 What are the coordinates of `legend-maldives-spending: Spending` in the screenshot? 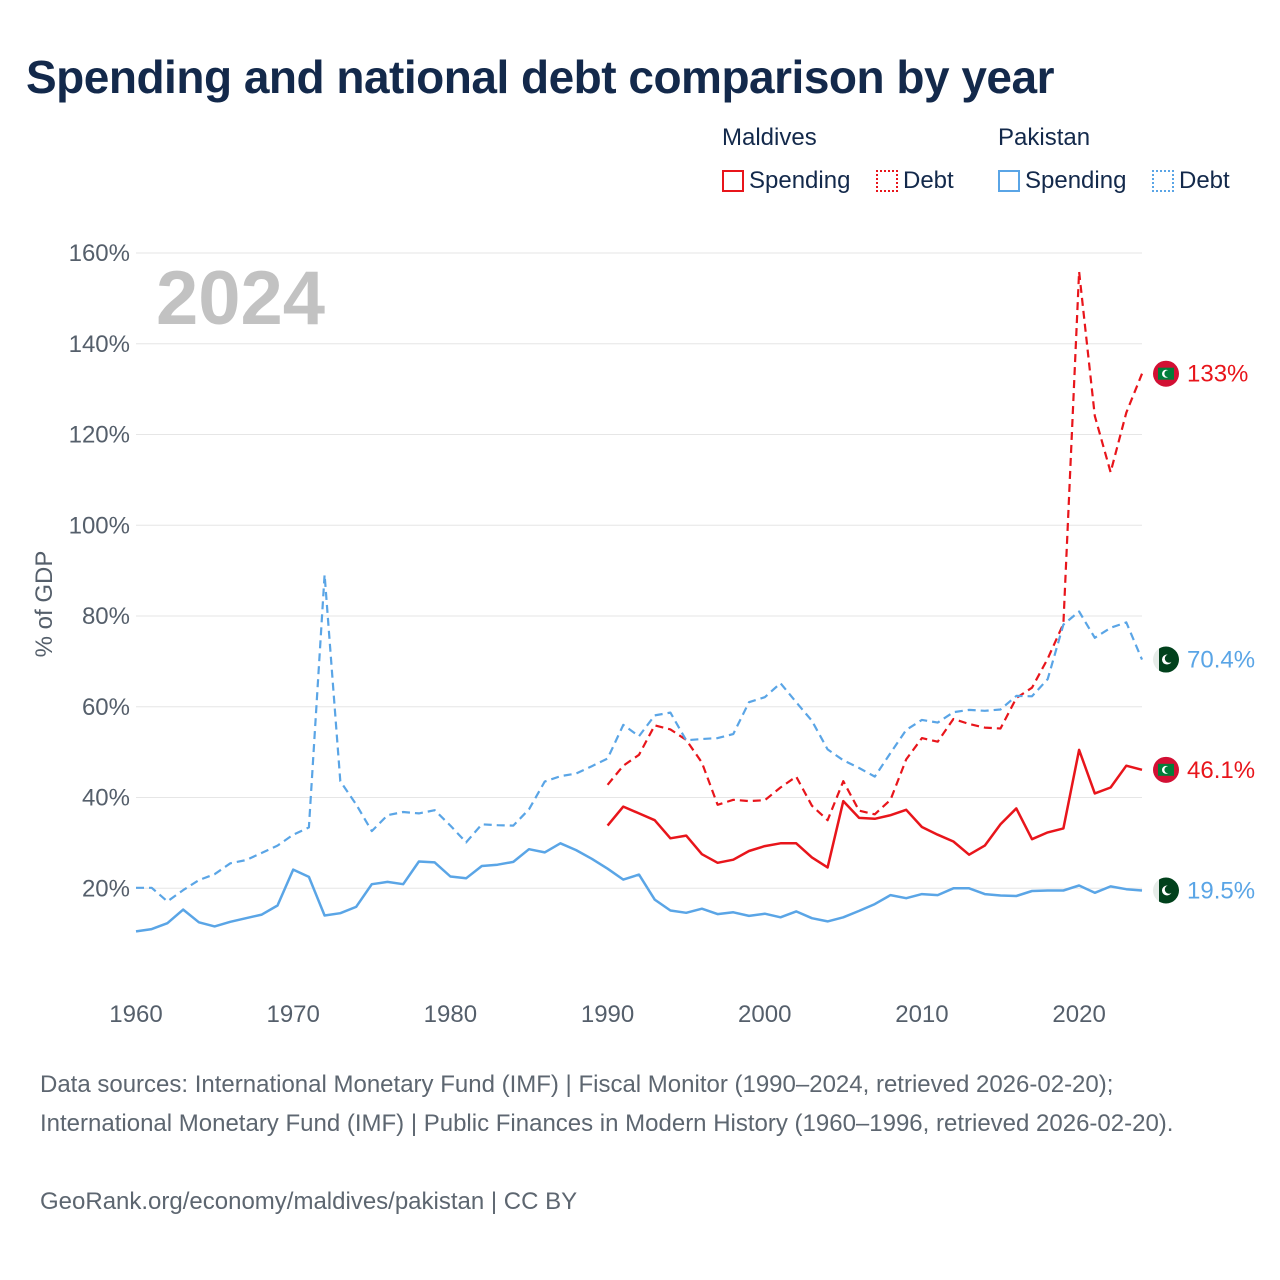 It's located at (786, 181).